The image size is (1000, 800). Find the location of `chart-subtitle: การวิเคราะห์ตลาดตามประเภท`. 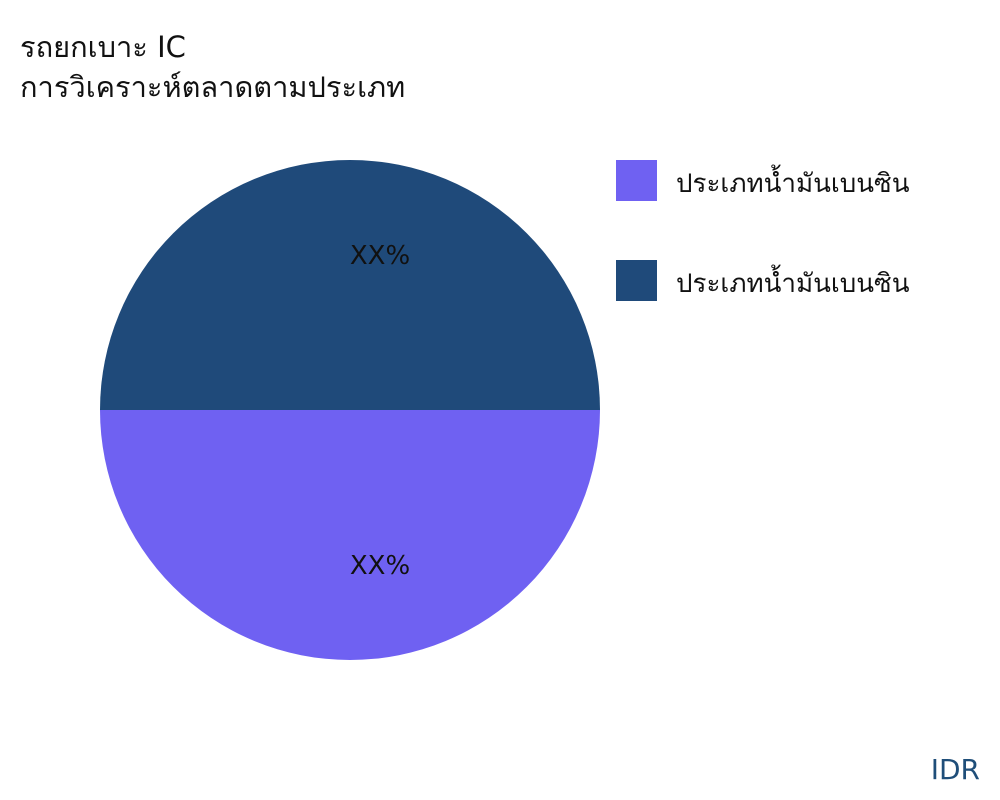

chart-subtitle: การวิเคราะห์ตลาดตามประเภท is located at coordinates (213, 87).